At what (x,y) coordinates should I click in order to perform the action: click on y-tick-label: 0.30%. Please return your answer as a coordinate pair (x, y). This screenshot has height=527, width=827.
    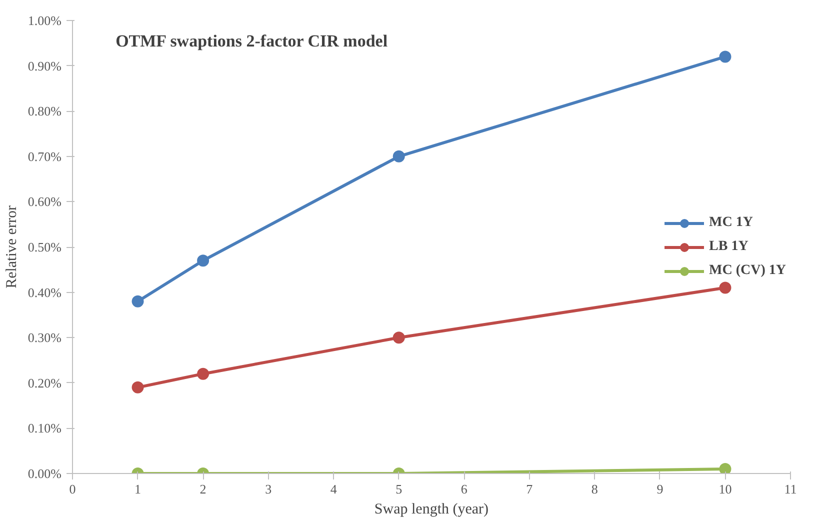
    Looking at the image, I should click on (45, 338).